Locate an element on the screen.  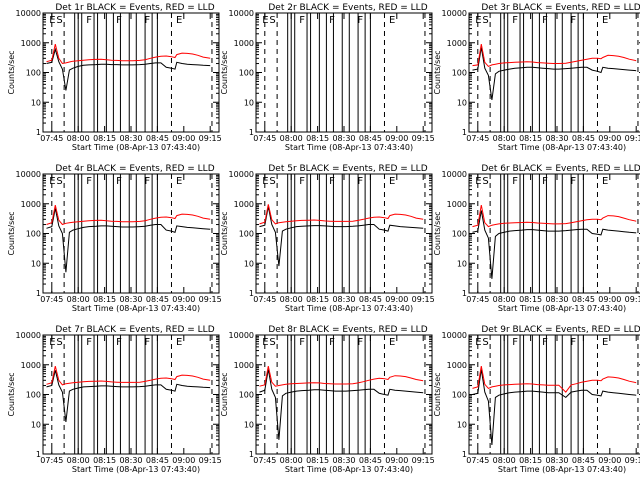
y-tick-label: 10 is located at coordinates (36, 102).